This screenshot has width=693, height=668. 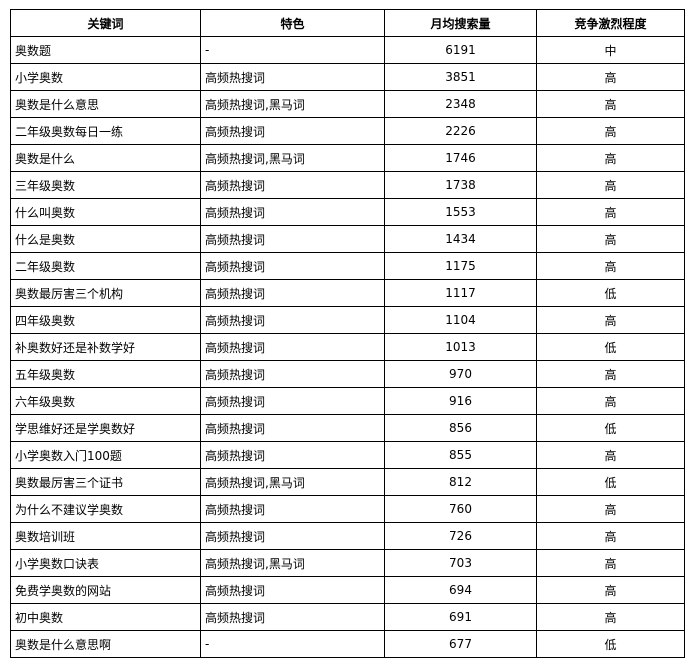 What do you see at coordinates (460, 131) in the screenshot?
I see `monthly-searches-cell: 2226` at bounding box center [460, 131].